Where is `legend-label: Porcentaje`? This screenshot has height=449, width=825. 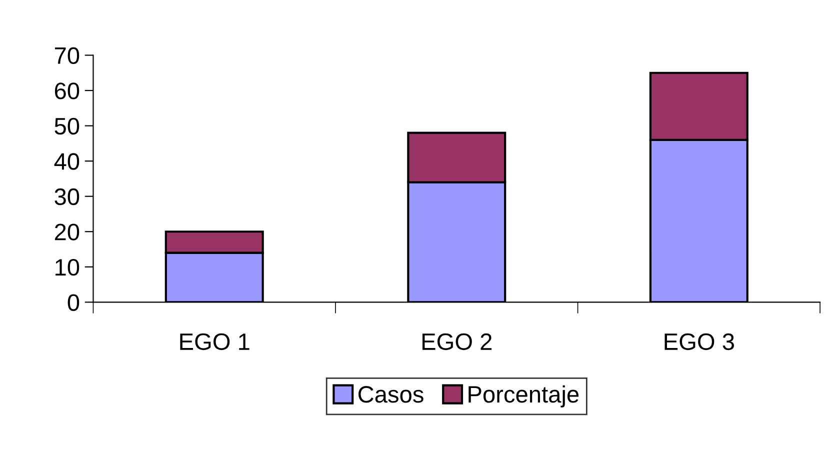
legend-label: Porcentaje is located at coordinates (523, 396).